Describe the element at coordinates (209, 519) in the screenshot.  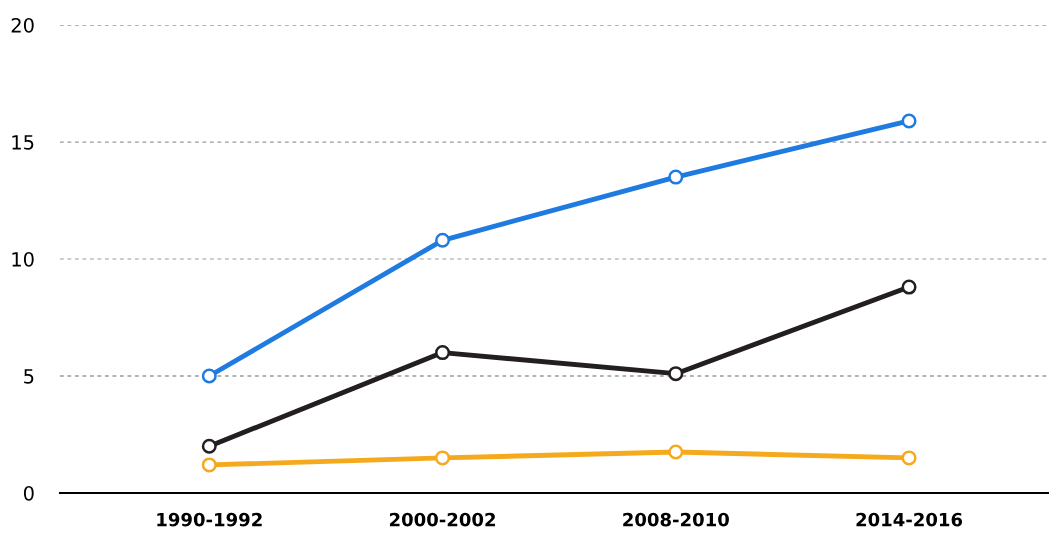
I see `x-tick-label: 1990-1992` at that location.